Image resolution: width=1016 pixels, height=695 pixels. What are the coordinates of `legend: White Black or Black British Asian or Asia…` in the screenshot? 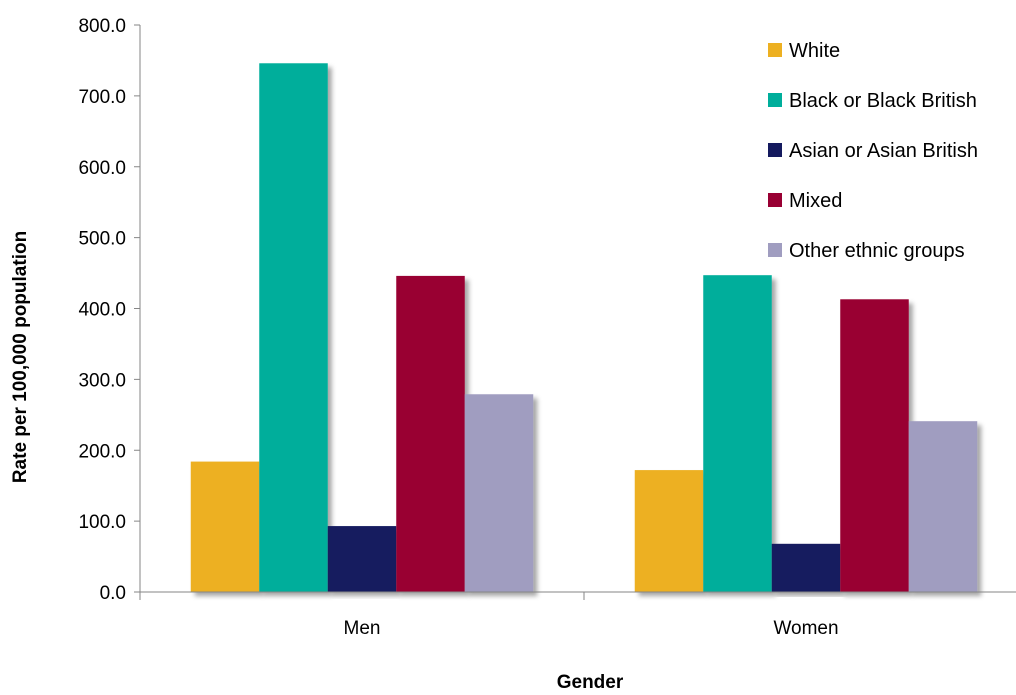 It's located at (873, 151).